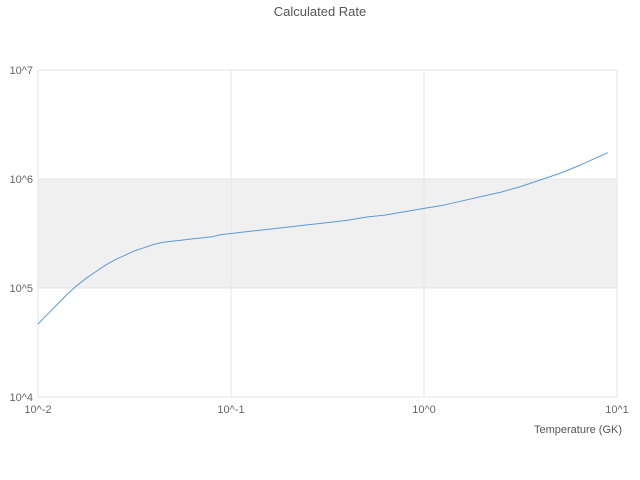 This screenshot has width=640, height=480. Describe the element at coordinates (37, 410) in the screenshot. I see `x-tick-label: 10^-2` at that location.